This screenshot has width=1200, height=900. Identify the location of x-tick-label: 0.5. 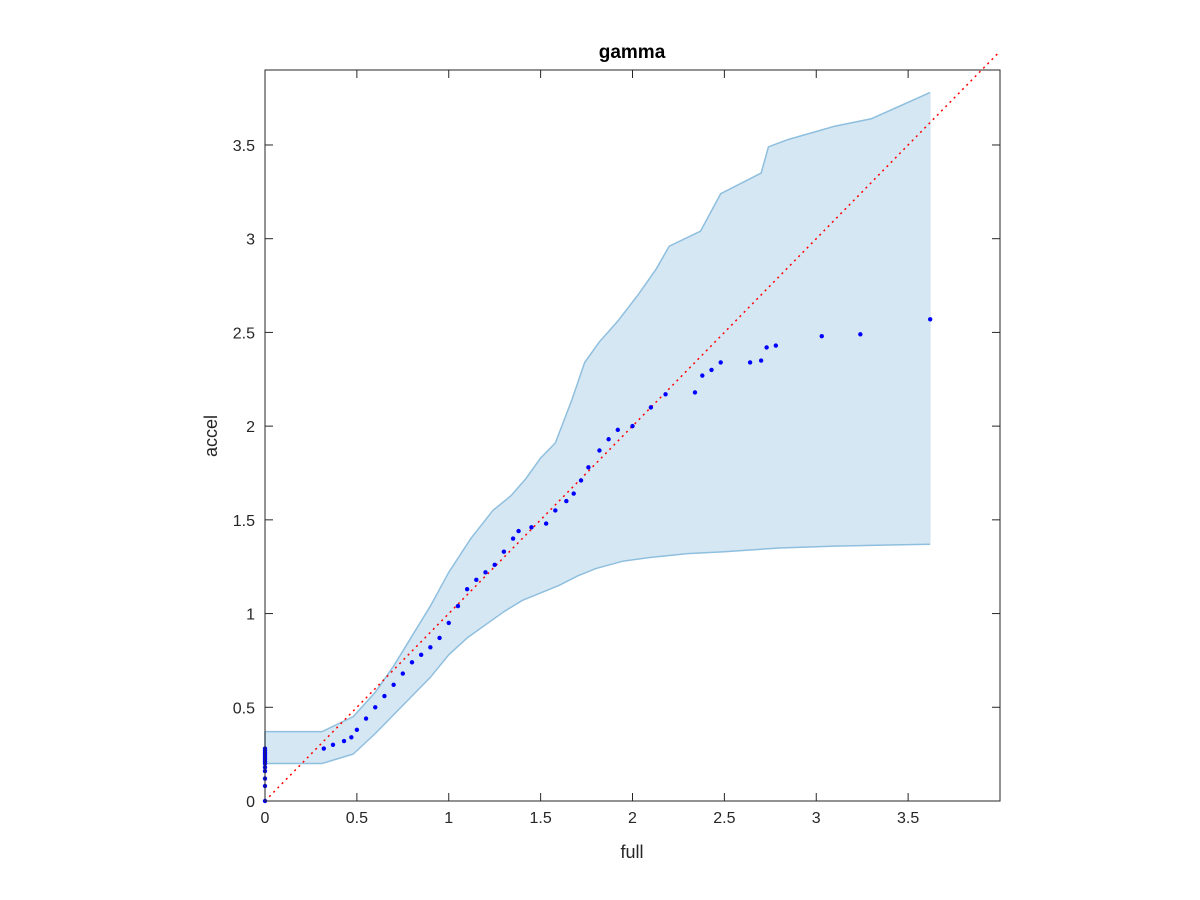
(357, 818).